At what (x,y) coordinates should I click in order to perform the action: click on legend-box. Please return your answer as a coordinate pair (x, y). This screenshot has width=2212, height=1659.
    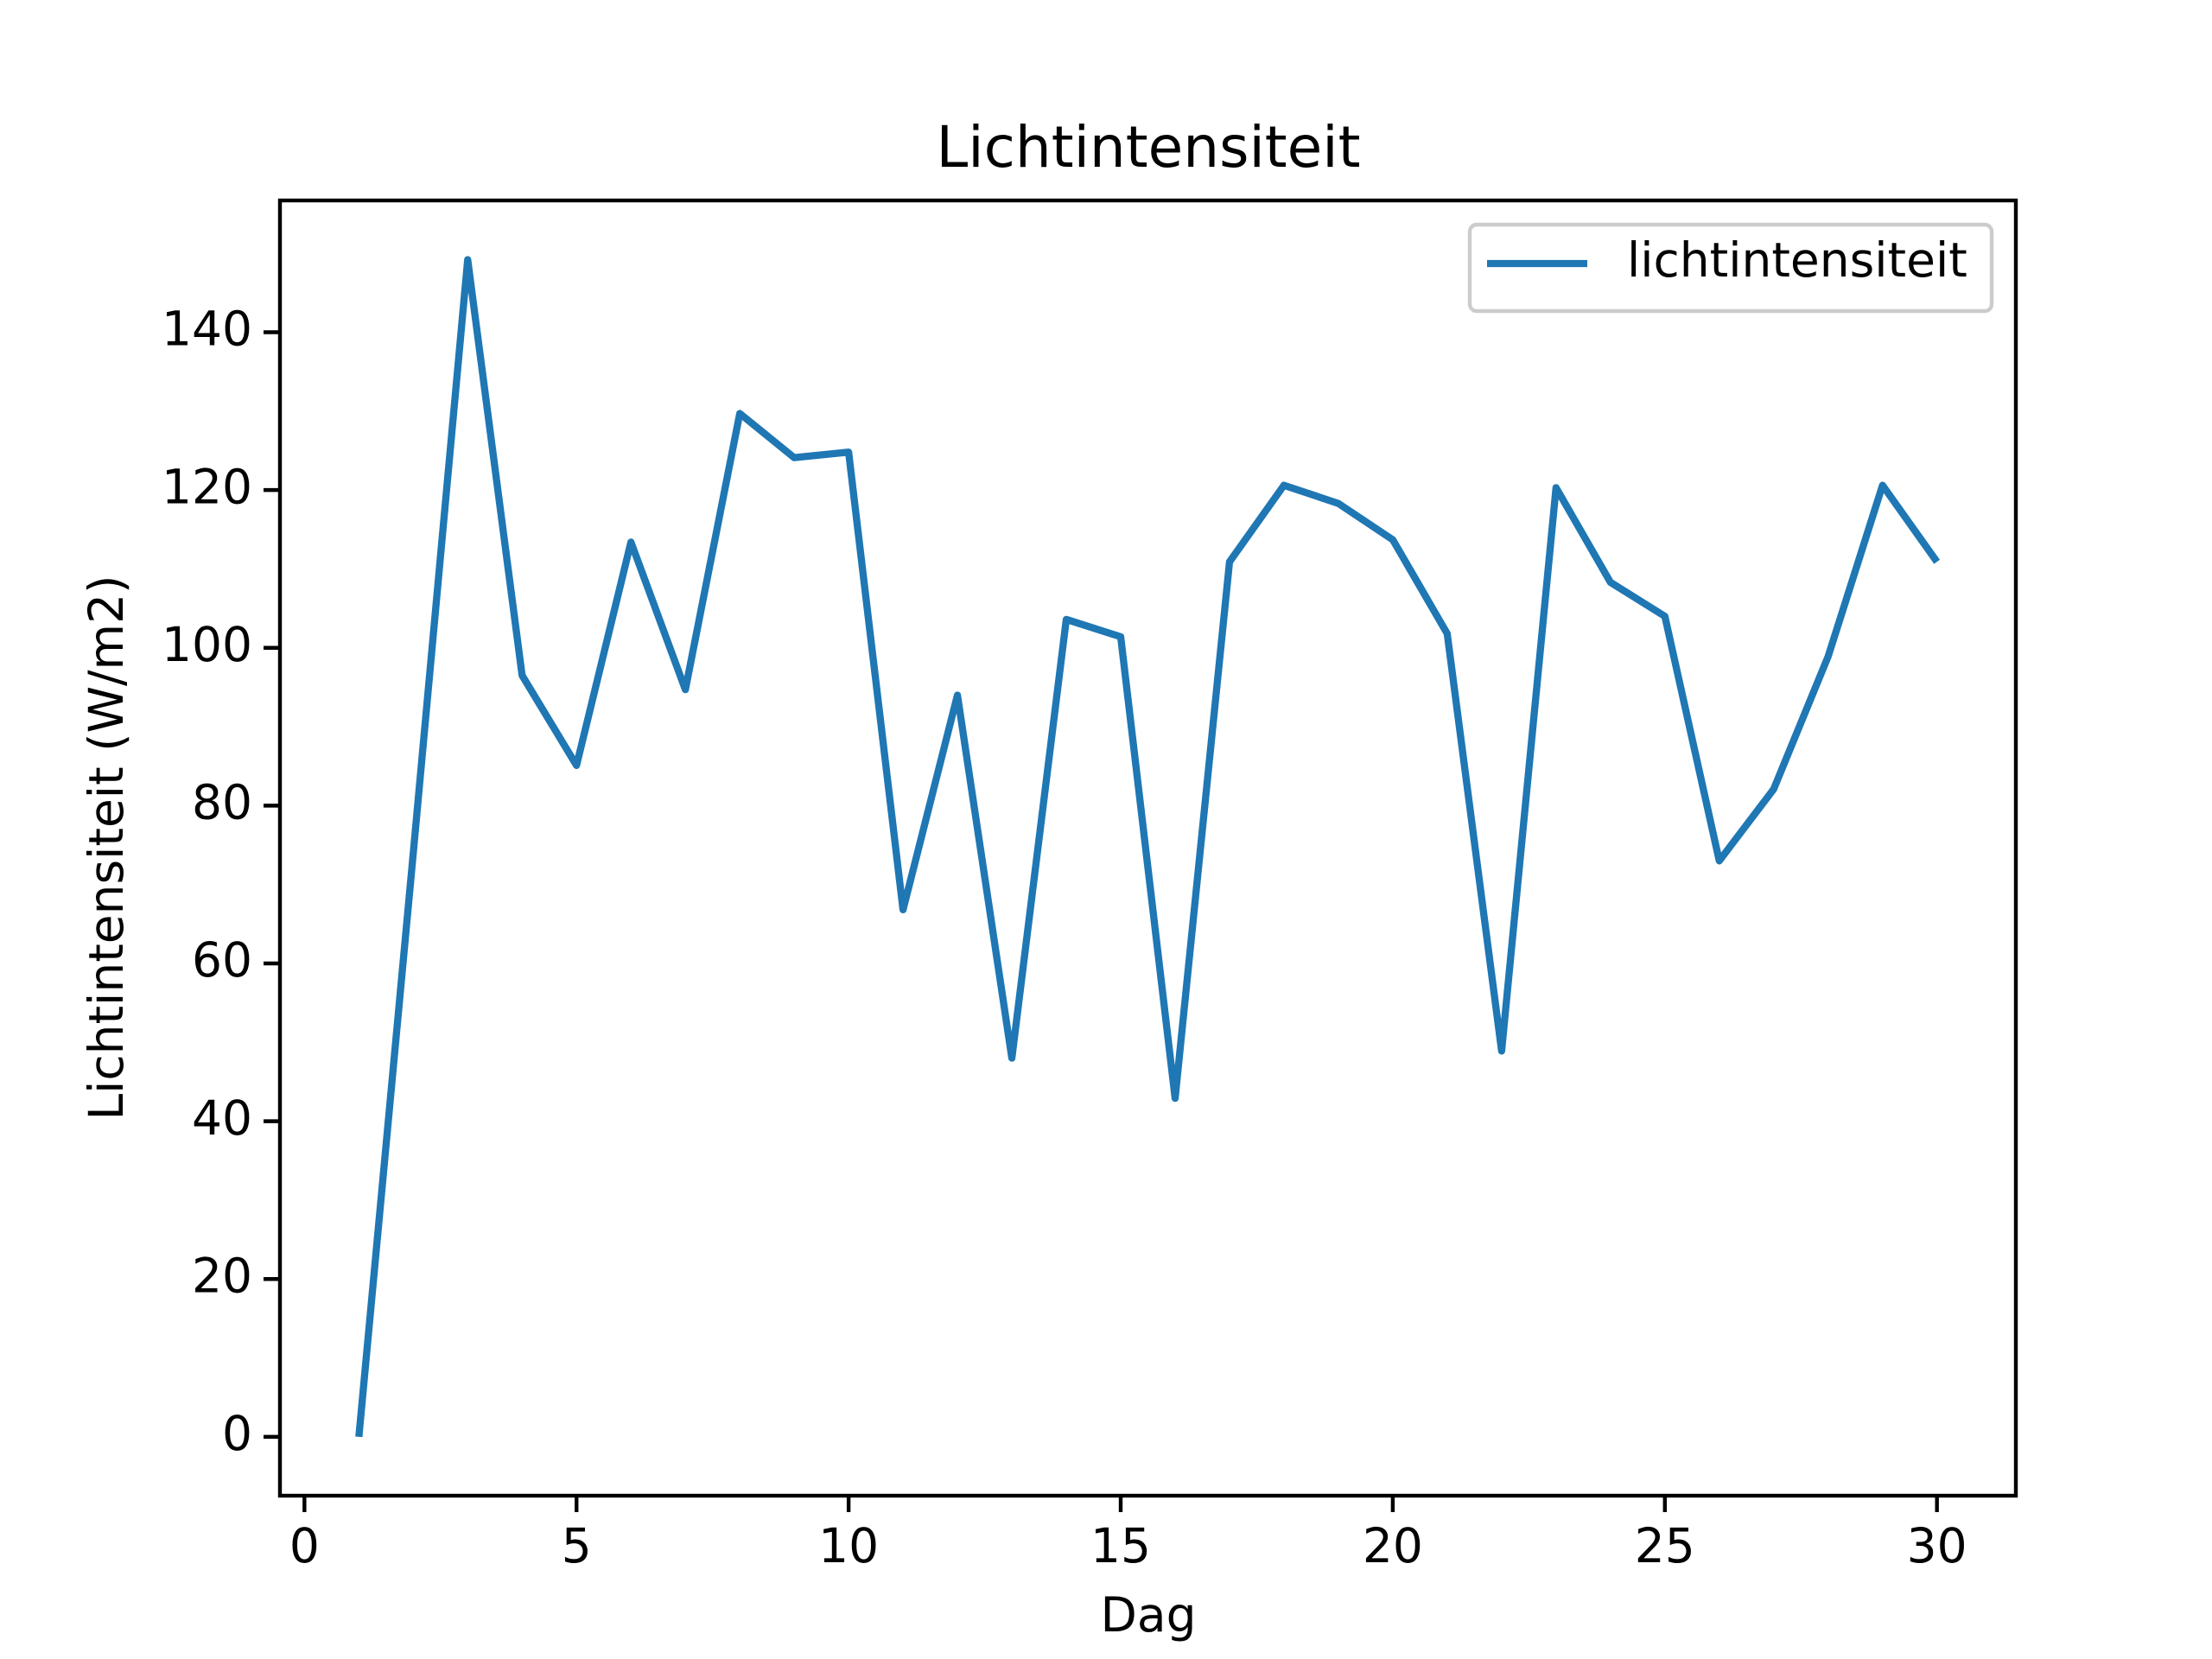
    Looking at the image, I should click on (1730, 268).